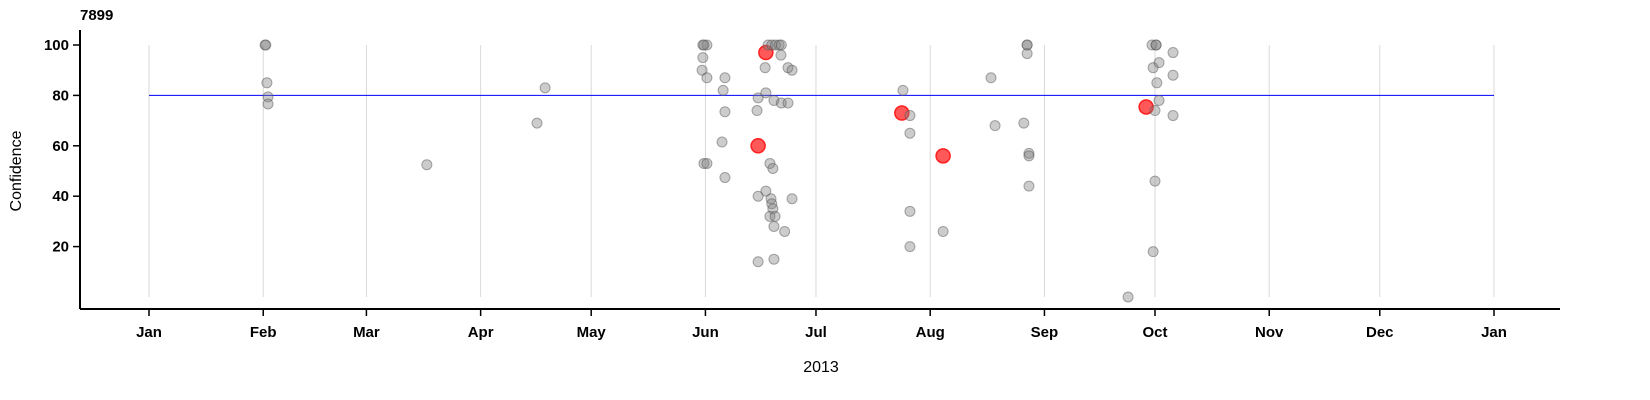 The height and width of the screenshot is (400, 1650). What do you see at coordinates (263, 332) in the screenshot?
I see `x-tick-label: Feb` at bounding box center [263, 332].